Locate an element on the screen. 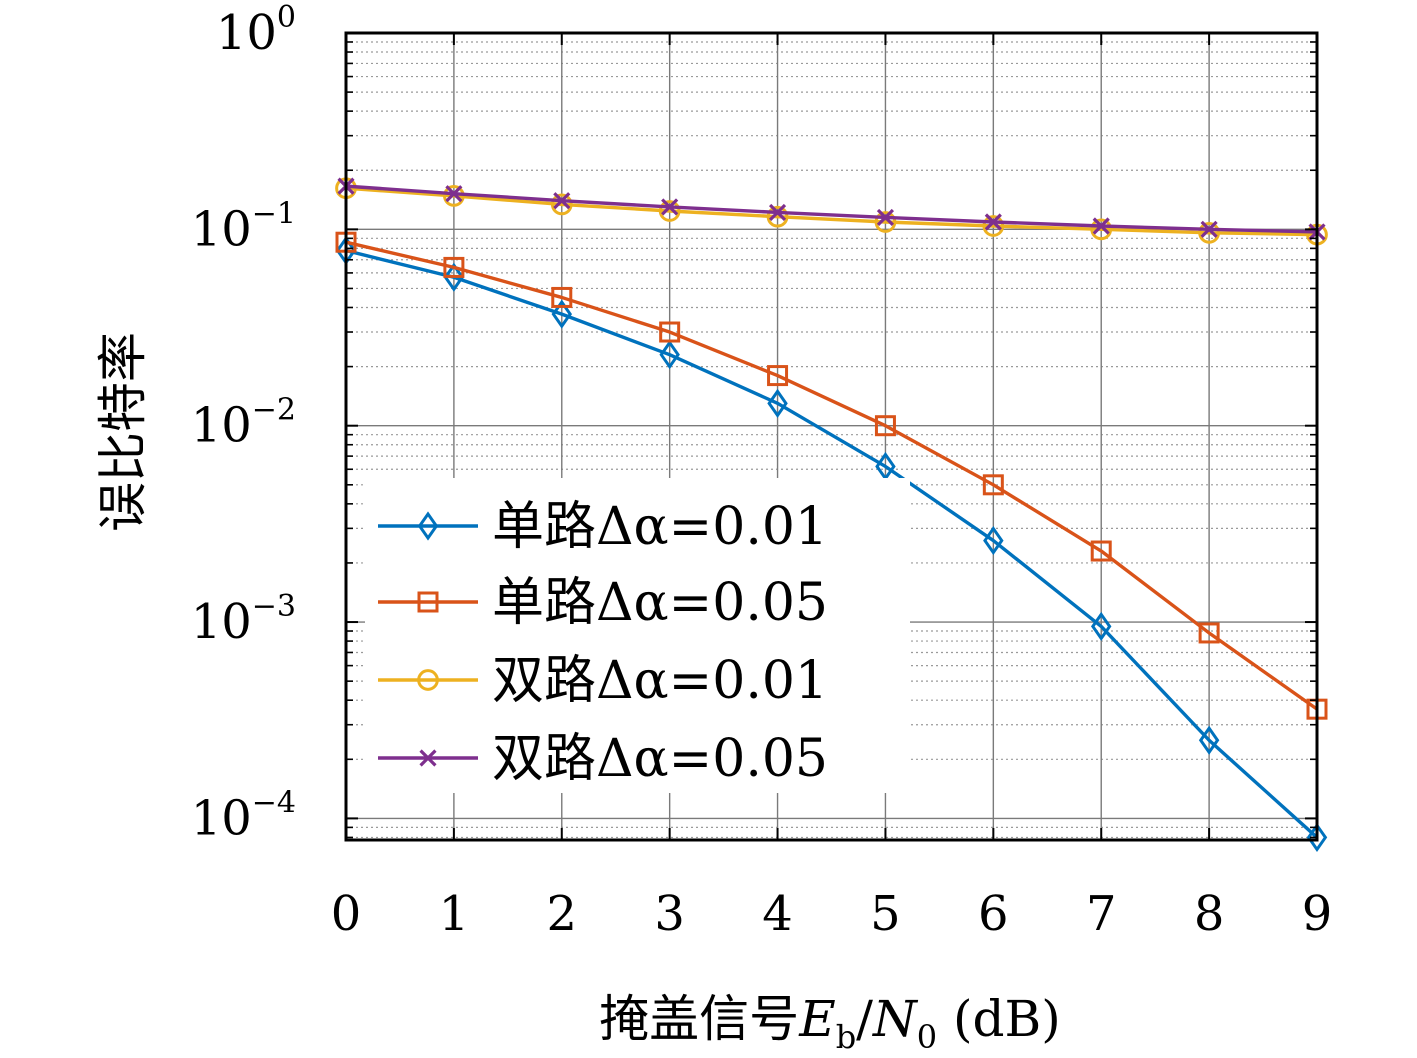 This screenshot has width=1417, height=1058. x-axis-label-b: b is located at coordinates (846, 1037).